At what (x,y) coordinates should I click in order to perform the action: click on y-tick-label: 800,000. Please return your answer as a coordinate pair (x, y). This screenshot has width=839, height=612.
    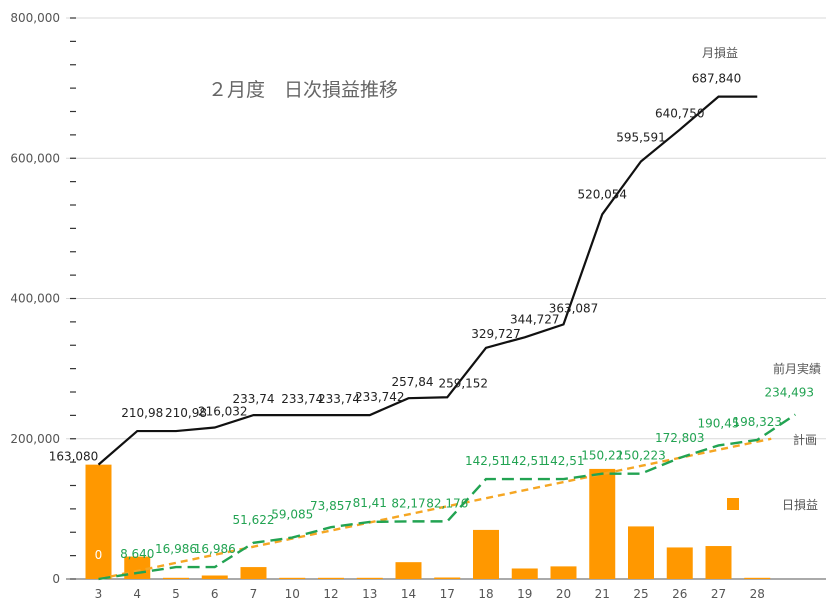
    Looking at the image, I should click on (35, 18).